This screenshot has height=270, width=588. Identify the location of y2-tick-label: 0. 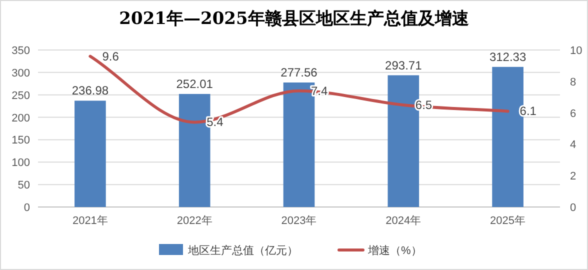
(573, 208).